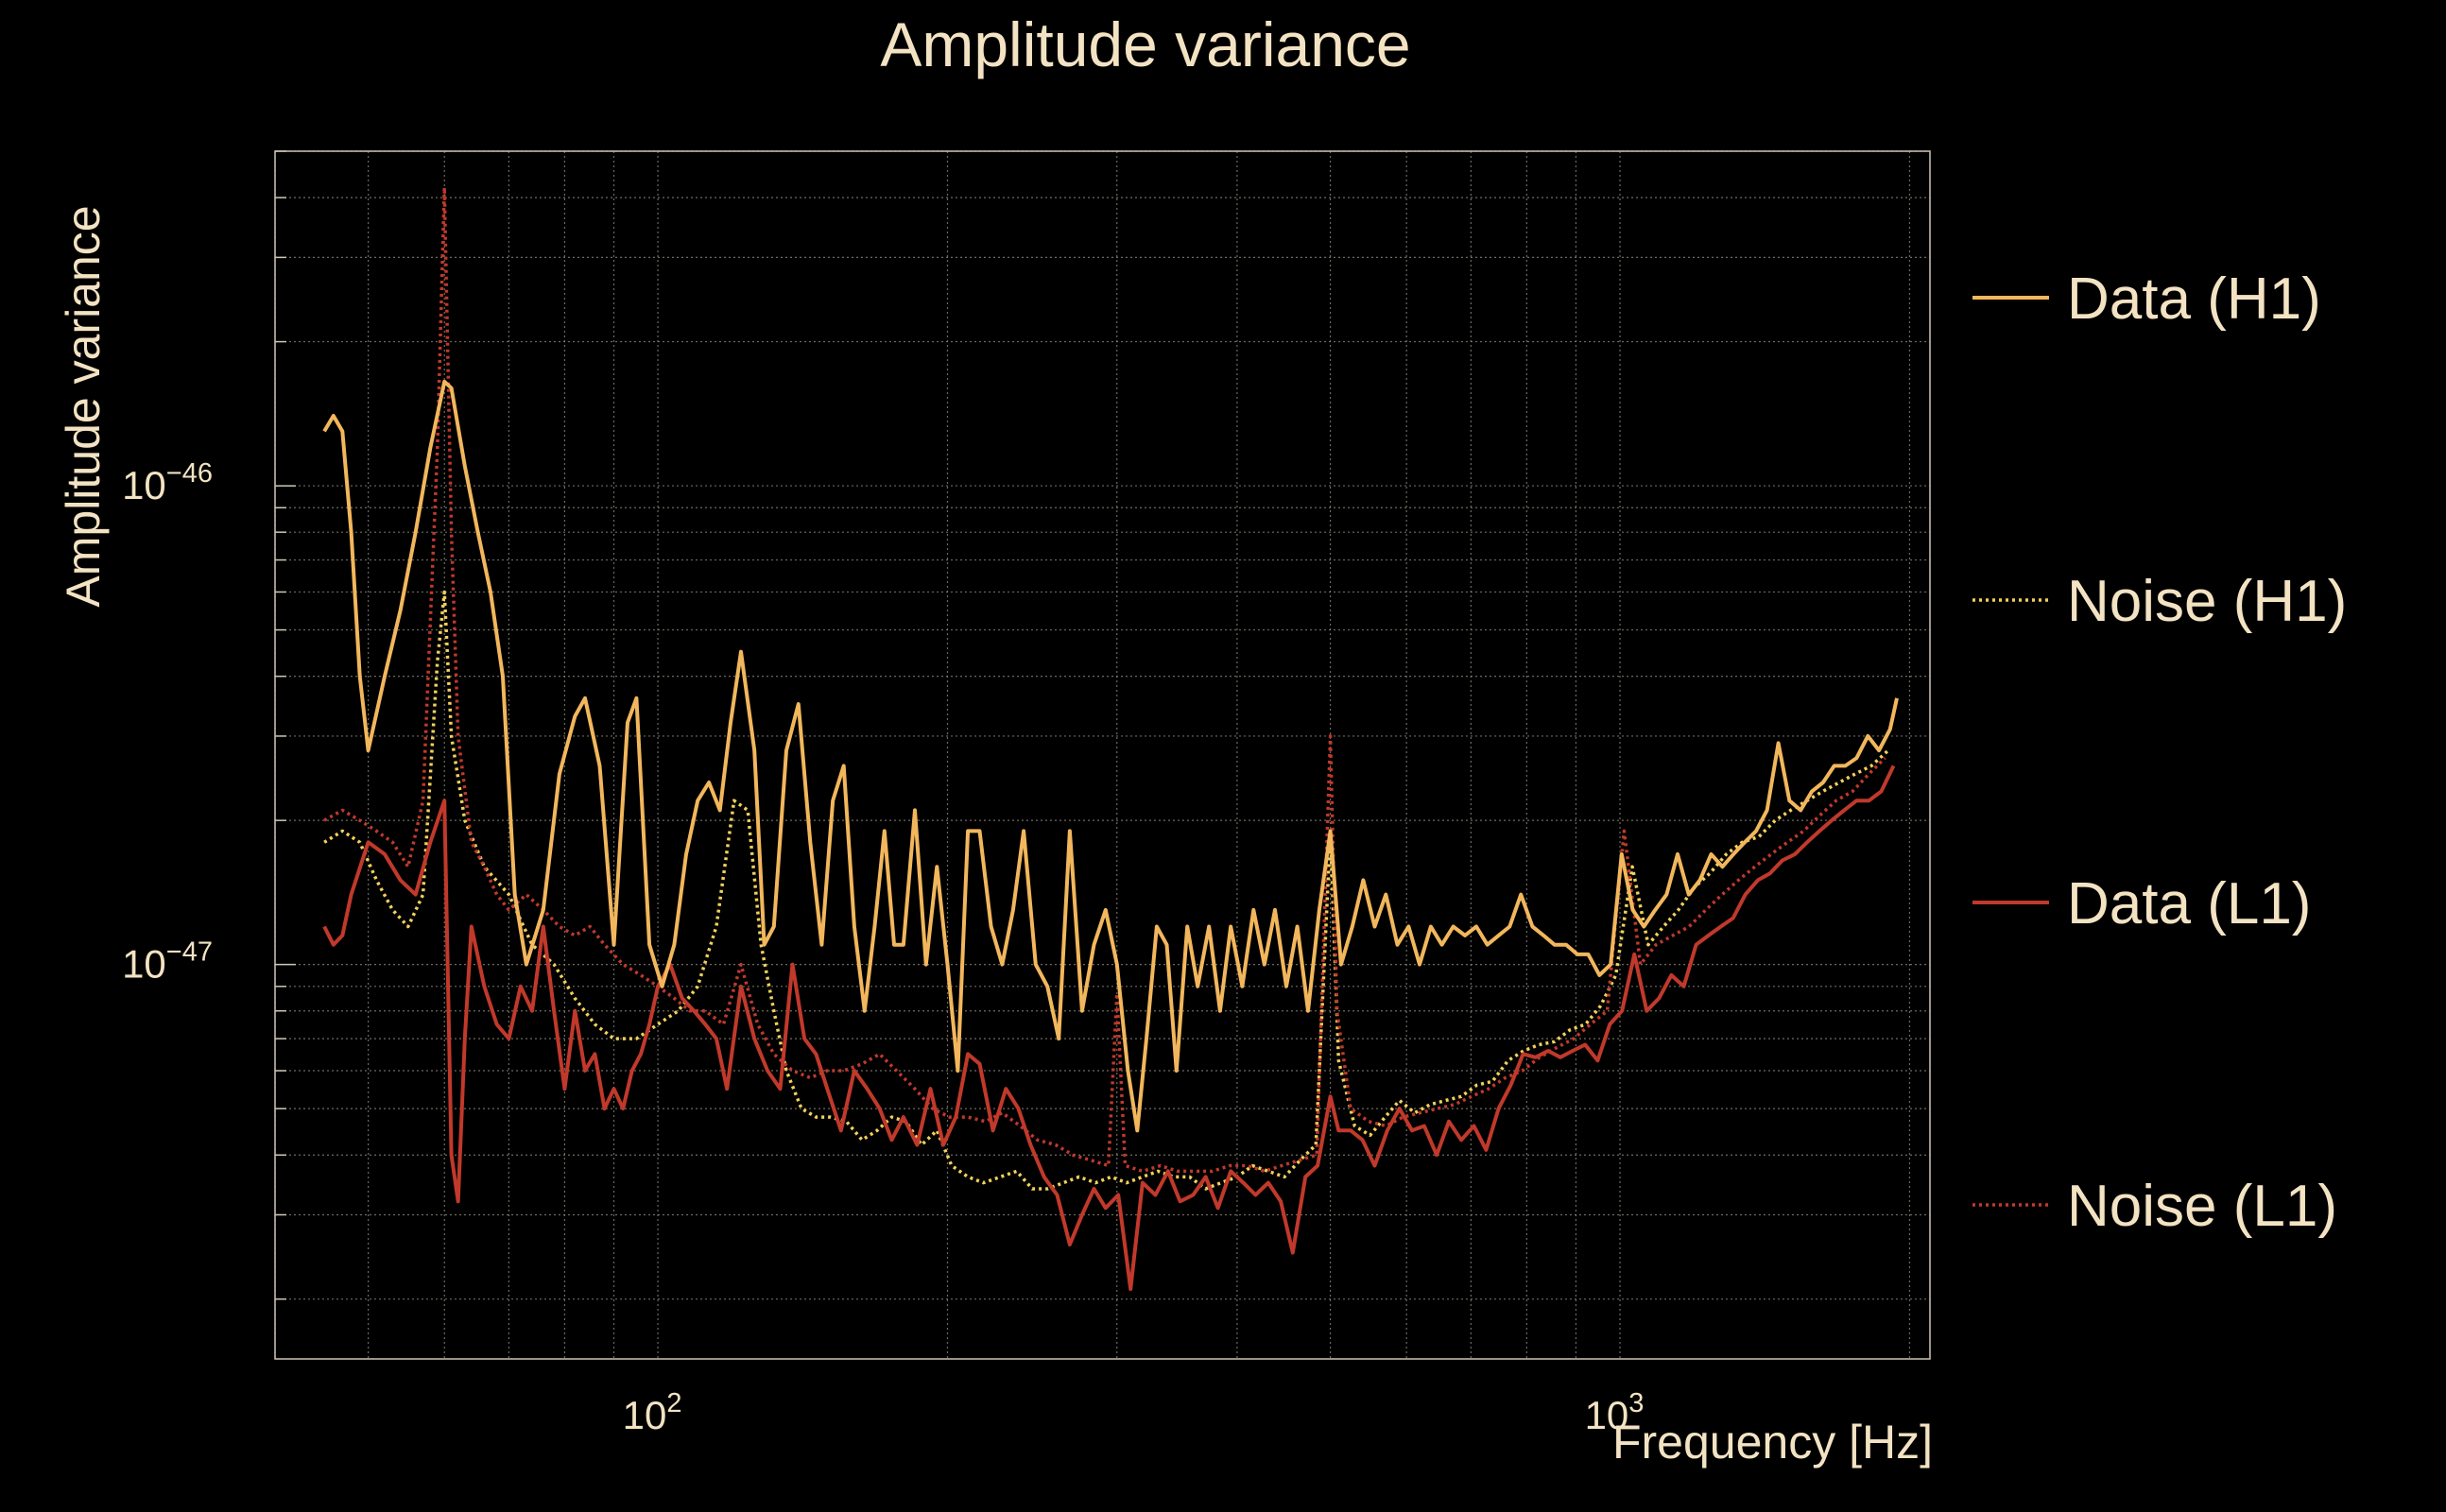 The width and height of the screenshot is (2446, 1512). Describe the element at coordinates (2202, 1206) in the screenshot. I see `legend-label: Noise (L1)` at that location.